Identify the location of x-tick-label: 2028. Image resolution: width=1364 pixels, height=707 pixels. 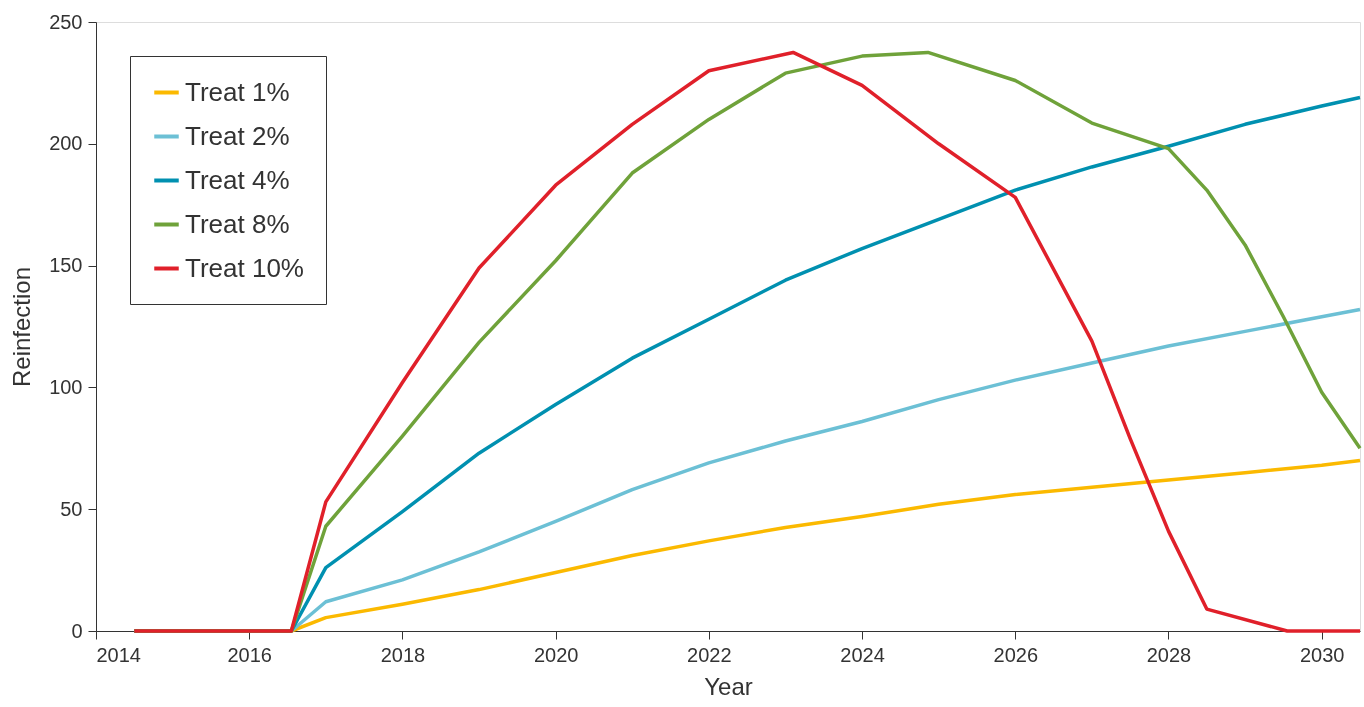
(1169, 654).